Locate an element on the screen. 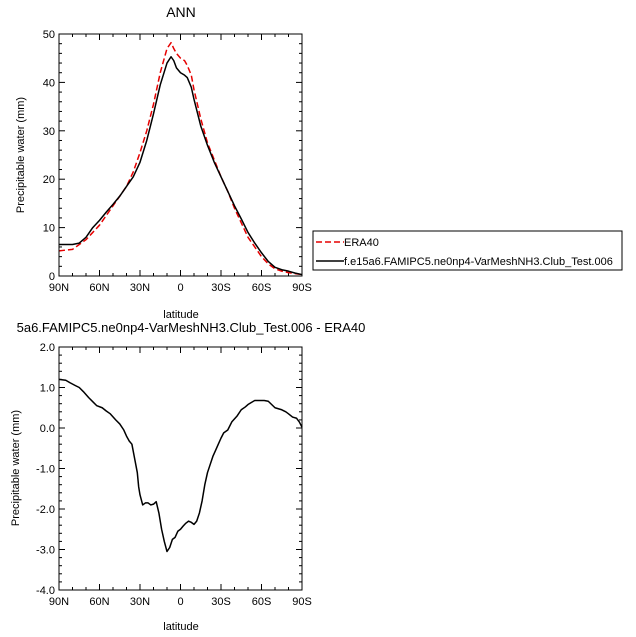 This screenshot has width=636, height=637. bottom-y-tick-label: -3.0 is located at coordinates (45, 551).